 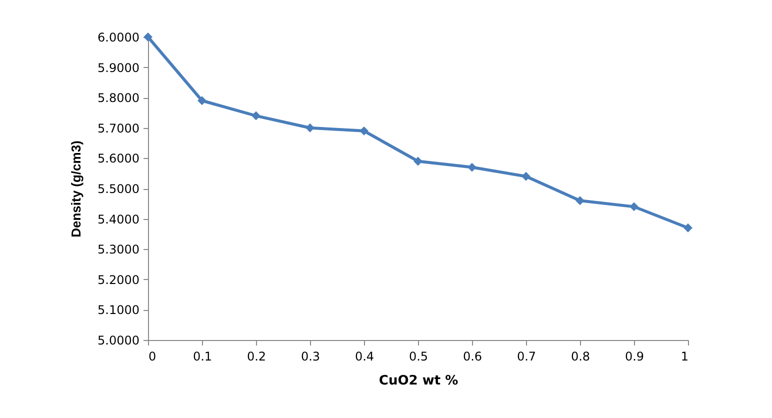 What do you see at coordinates (119, 341) in the screenshot?
I see `y-tick-label: 5.0000` at bounding box center [119, 341].